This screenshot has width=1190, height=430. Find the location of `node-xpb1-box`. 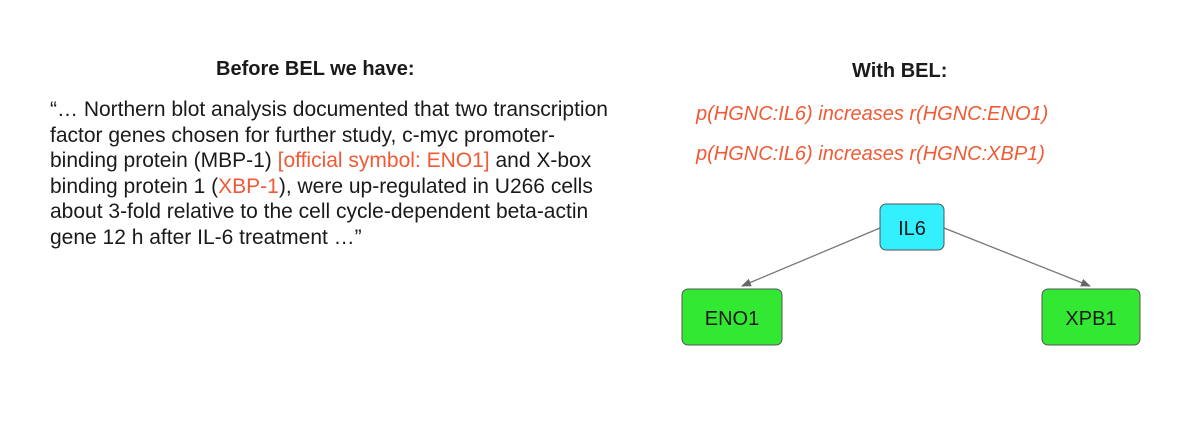

node-xpb1-box is located at coordinates (1091, 317).